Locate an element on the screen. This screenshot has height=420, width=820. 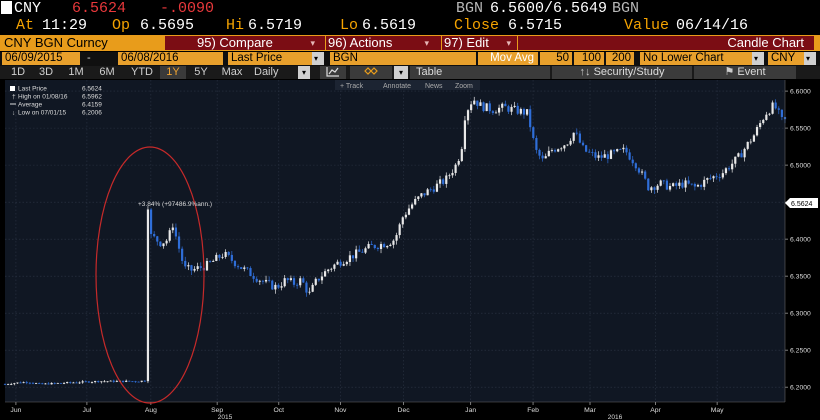
compare-button: 95) Compare ▾ is located at coordinates (245, 43).